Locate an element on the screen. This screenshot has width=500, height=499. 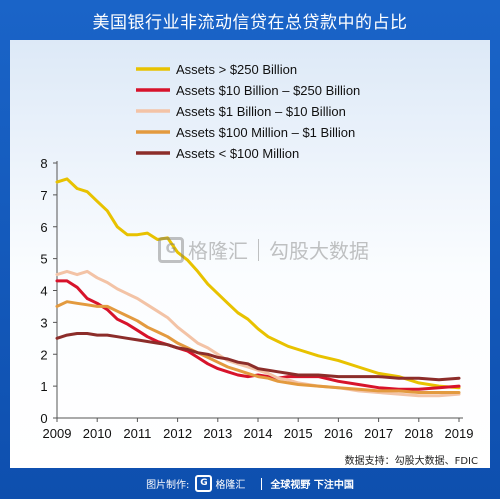
x-tick-label: 2017 is located at coordinates (378, 433).